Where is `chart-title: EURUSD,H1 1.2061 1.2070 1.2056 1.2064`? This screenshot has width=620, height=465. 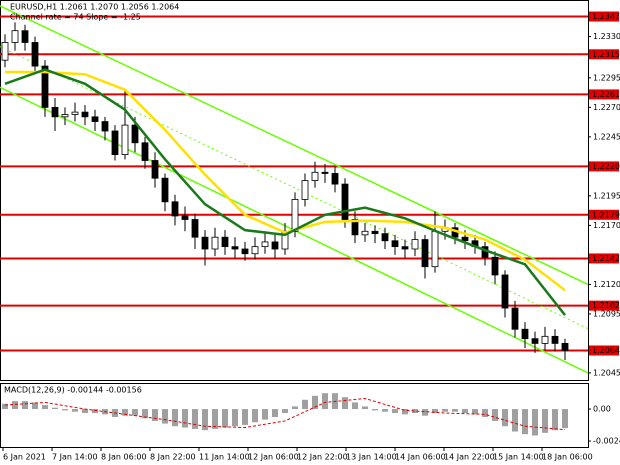 chart-title: EURUSD,H1 1.2061 1.2070 1.2056 1.2064 is located at coordinates (94, 7).